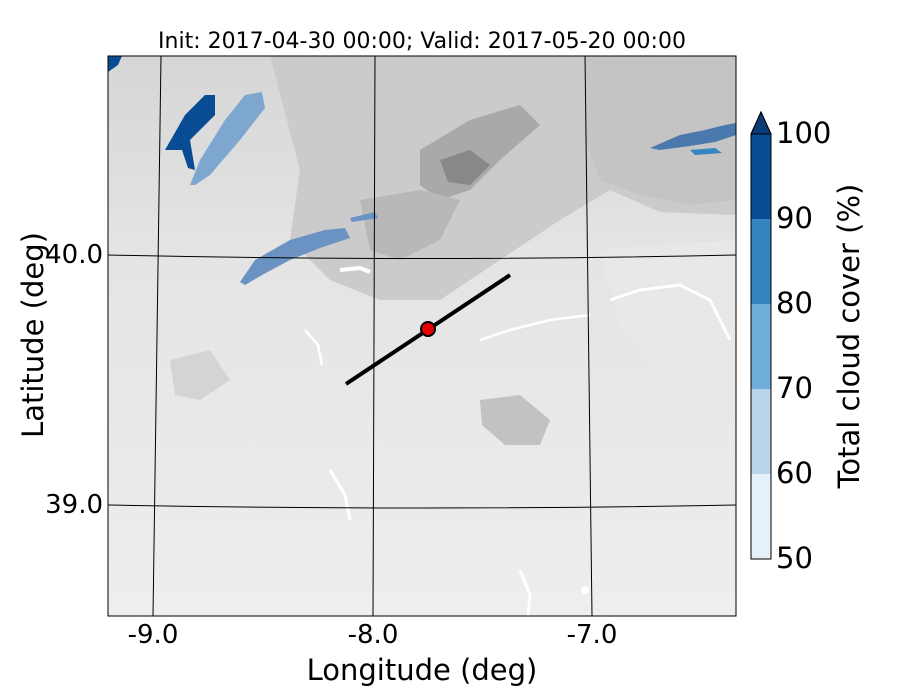 This screenshot has width=900, height=700. I want to click on cloud-band-east, so click(693, 136).